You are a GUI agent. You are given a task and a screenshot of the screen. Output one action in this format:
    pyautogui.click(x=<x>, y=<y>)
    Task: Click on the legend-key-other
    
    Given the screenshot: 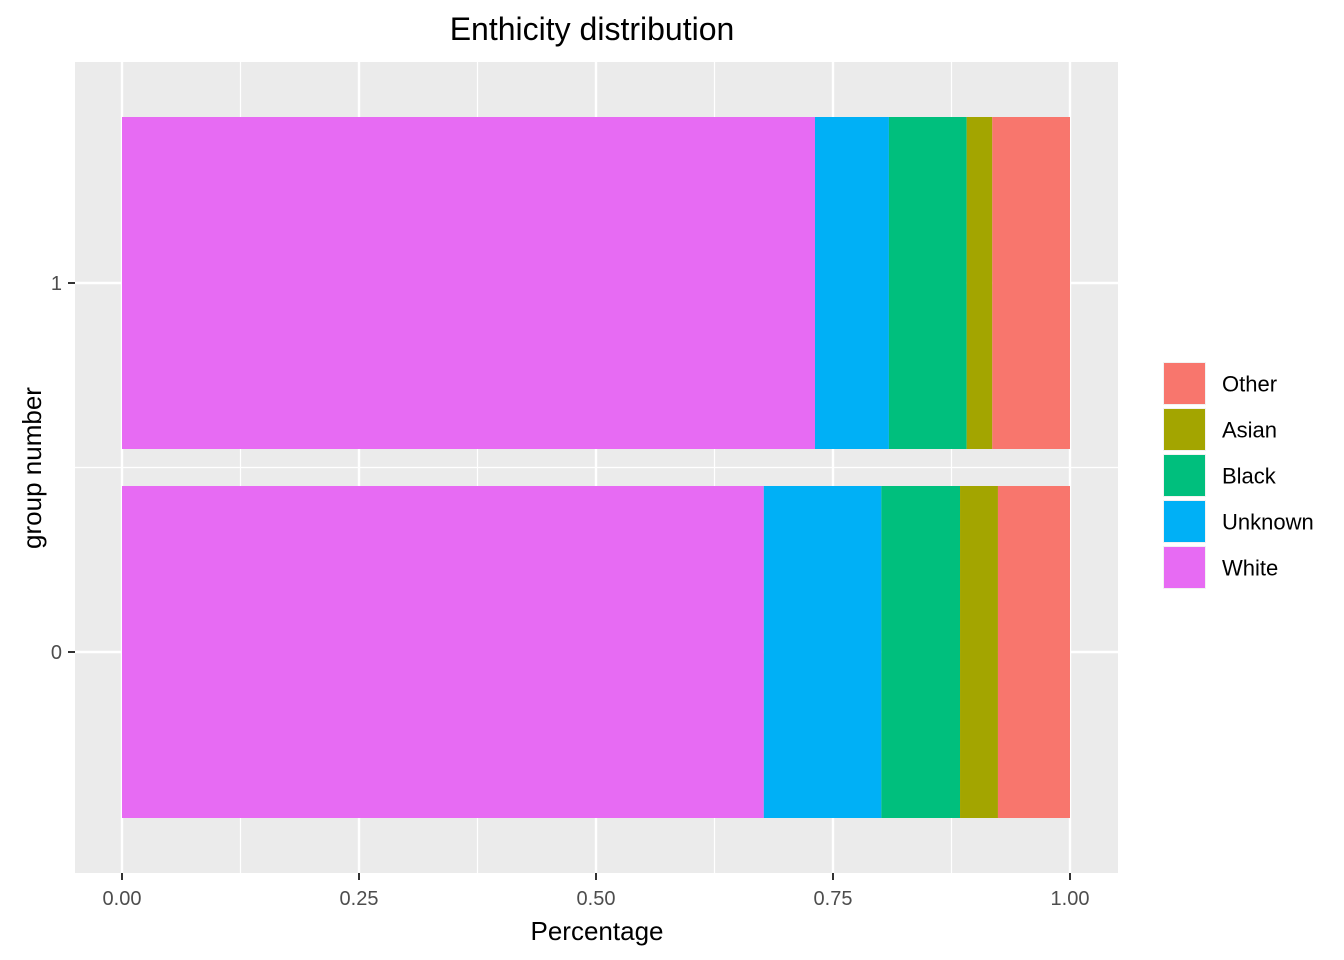 What is the action you would take?
    pyautogui.click(x=1184, y=383)
    